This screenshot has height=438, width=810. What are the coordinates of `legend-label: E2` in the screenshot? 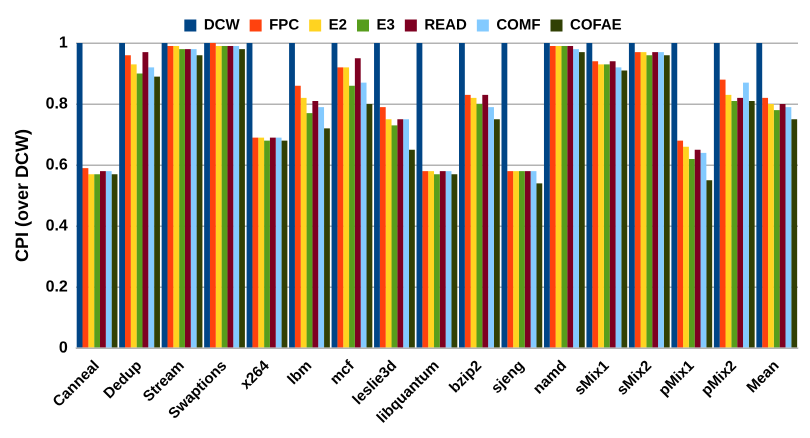 It's located at (338, 25).